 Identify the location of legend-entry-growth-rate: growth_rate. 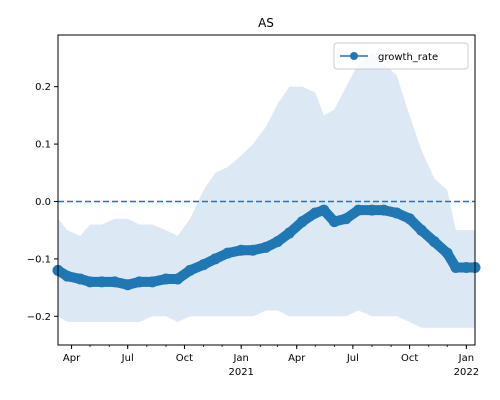
(408, 57).